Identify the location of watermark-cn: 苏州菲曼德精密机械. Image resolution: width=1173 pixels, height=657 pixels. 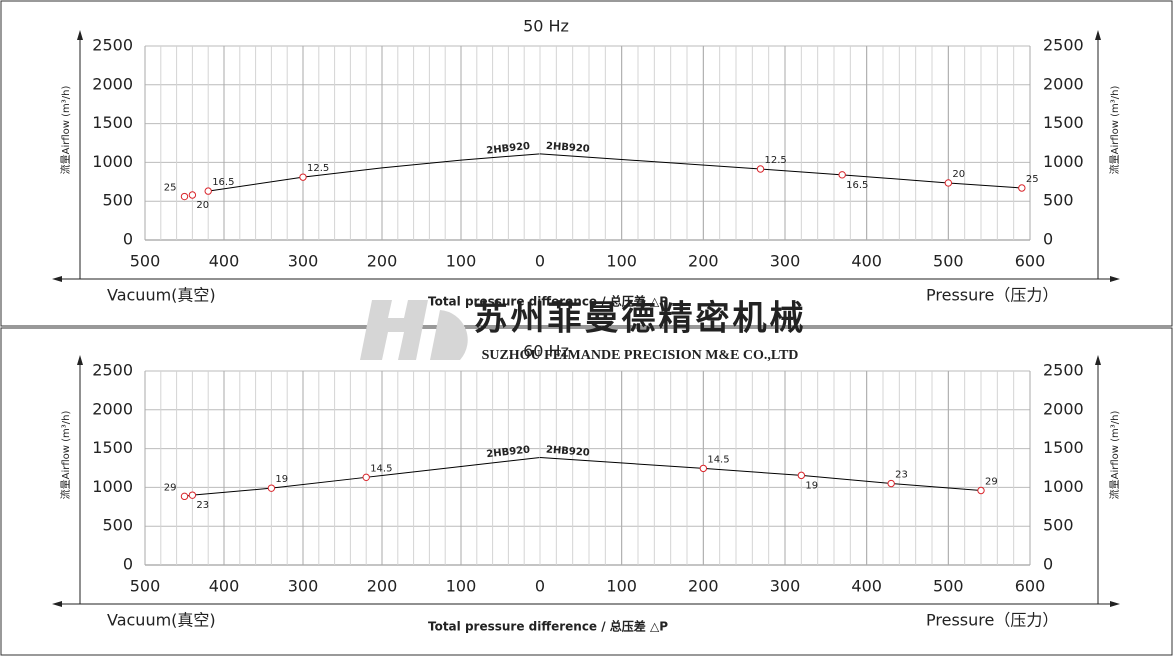
(640, 319).